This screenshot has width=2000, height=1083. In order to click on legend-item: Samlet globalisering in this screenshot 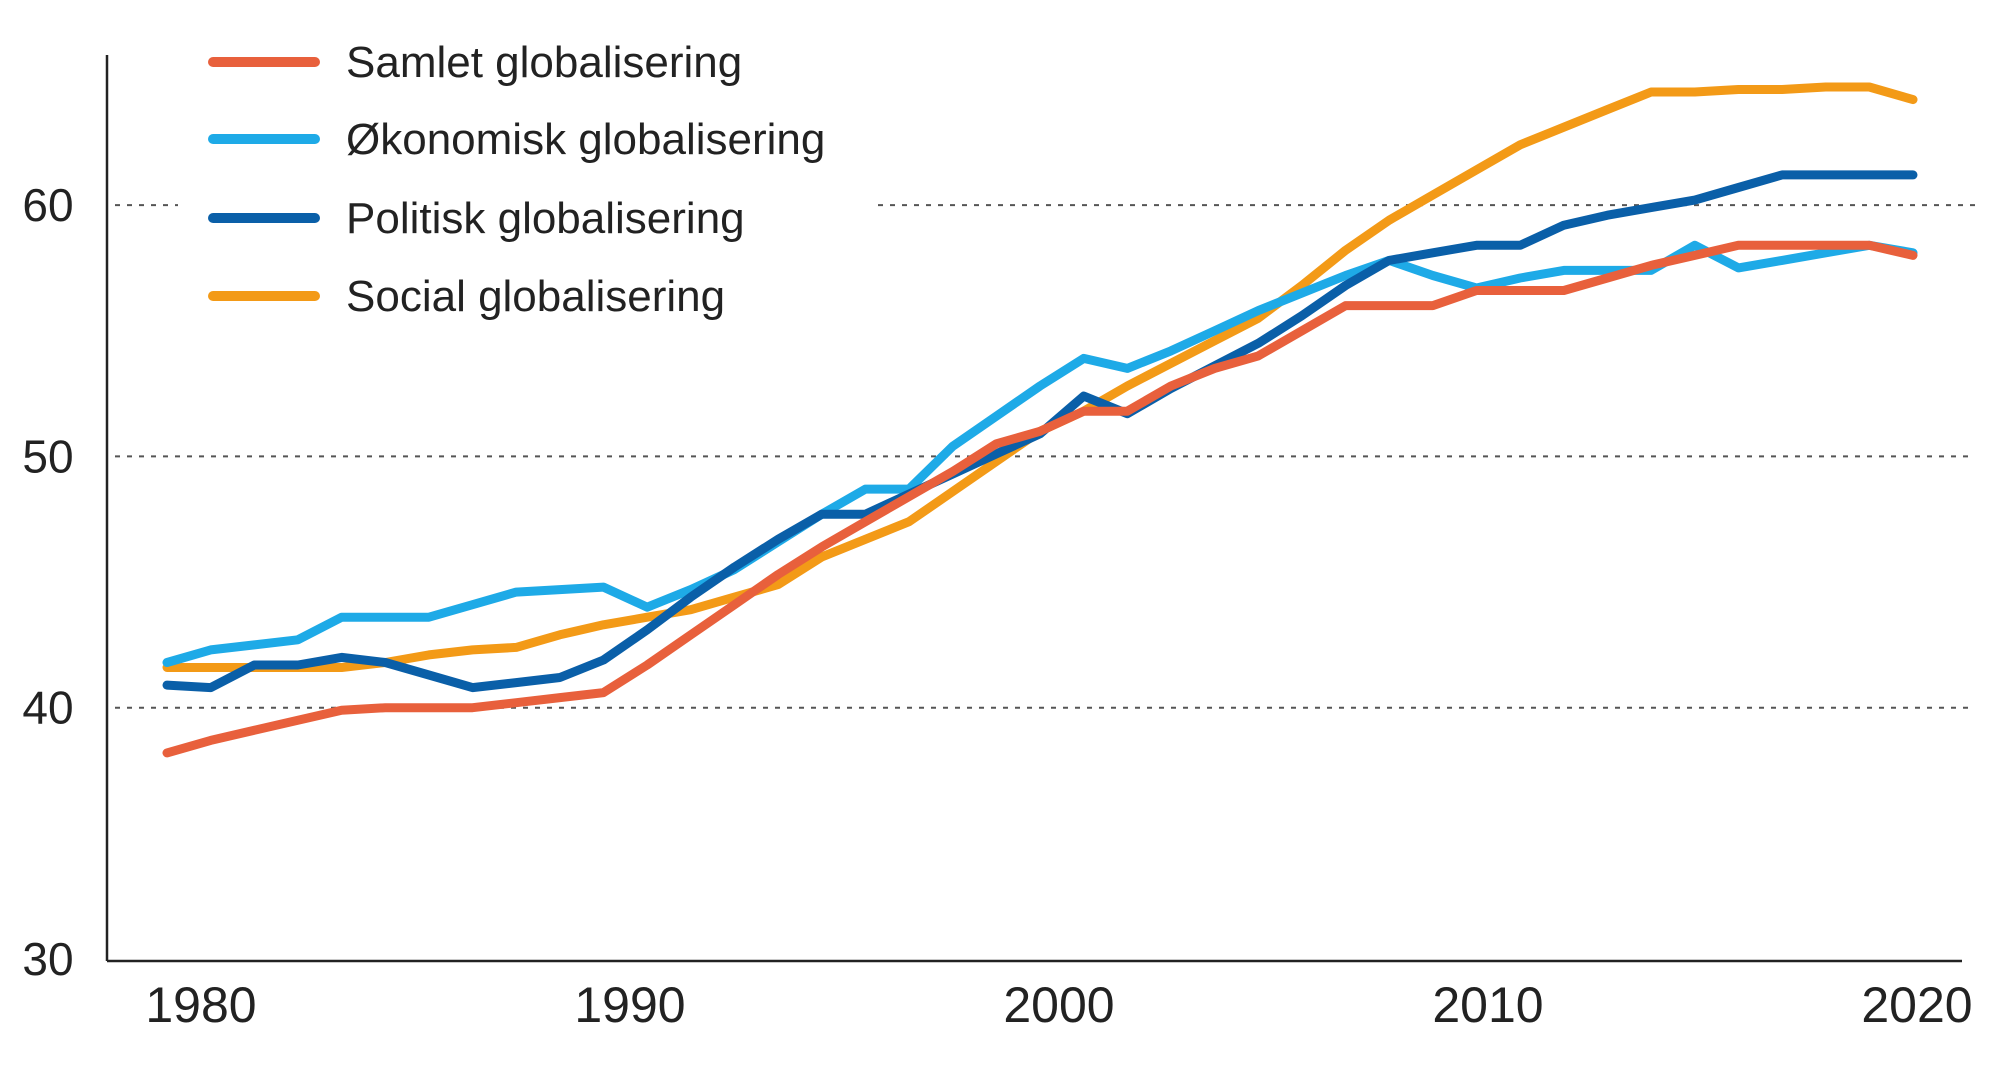, I will do `click(475, 62)`.